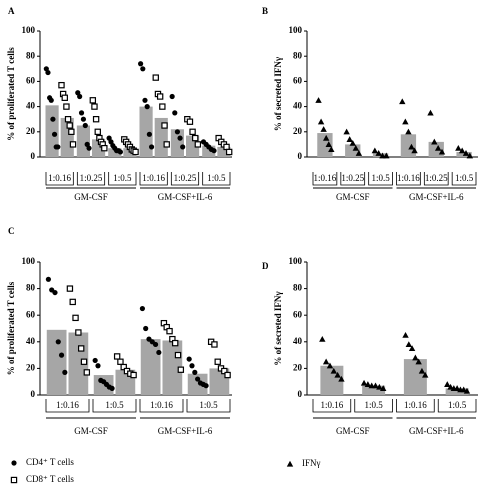 The height and width of the screenshot is (495, 483). Describe the element at coordinates (311, 463) in the screenshot. I see `legend-label: IFNγ` at that location.